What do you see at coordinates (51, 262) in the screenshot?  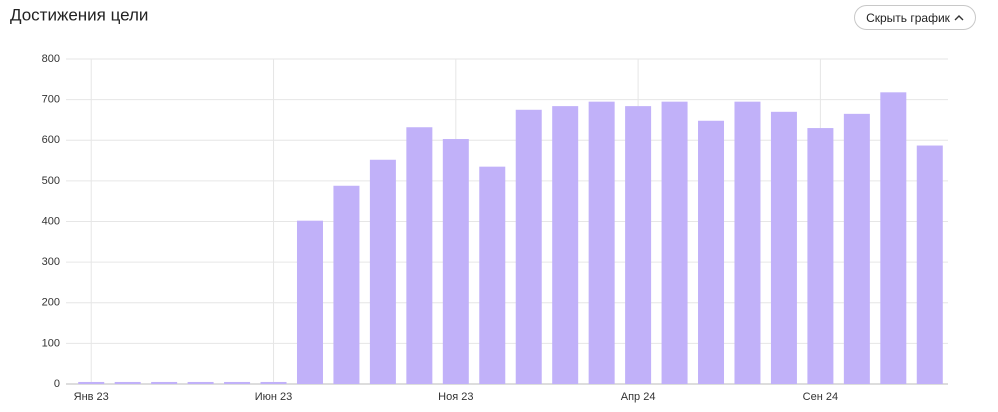 I see `y-tick-label: 300` at bounding box center [51, 262].